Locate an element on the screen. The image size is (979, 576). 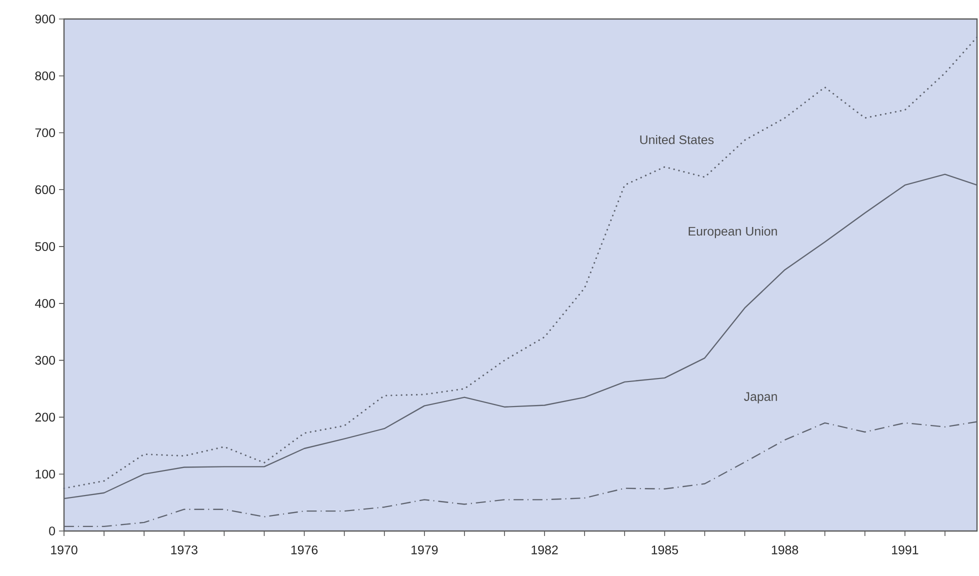
x-tick-label: 1976 is located at coordinates (304, 550).